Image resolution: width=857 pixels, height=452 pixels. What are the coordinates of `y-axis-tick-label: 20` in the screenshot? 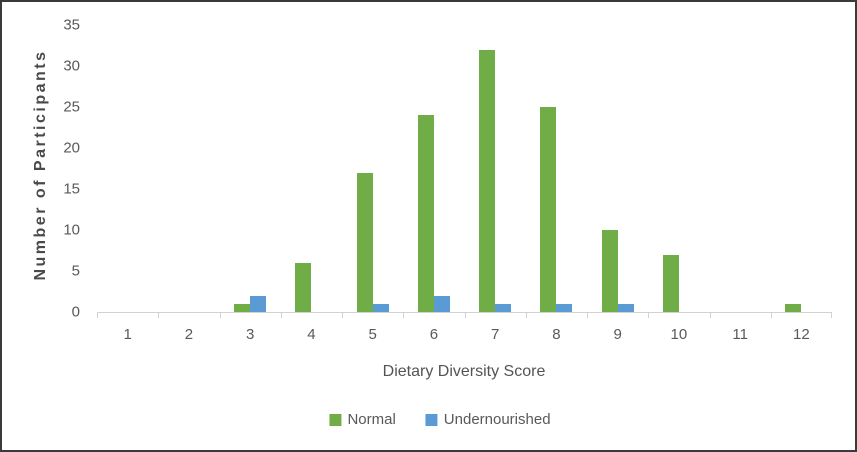 It's located at (71, 148).